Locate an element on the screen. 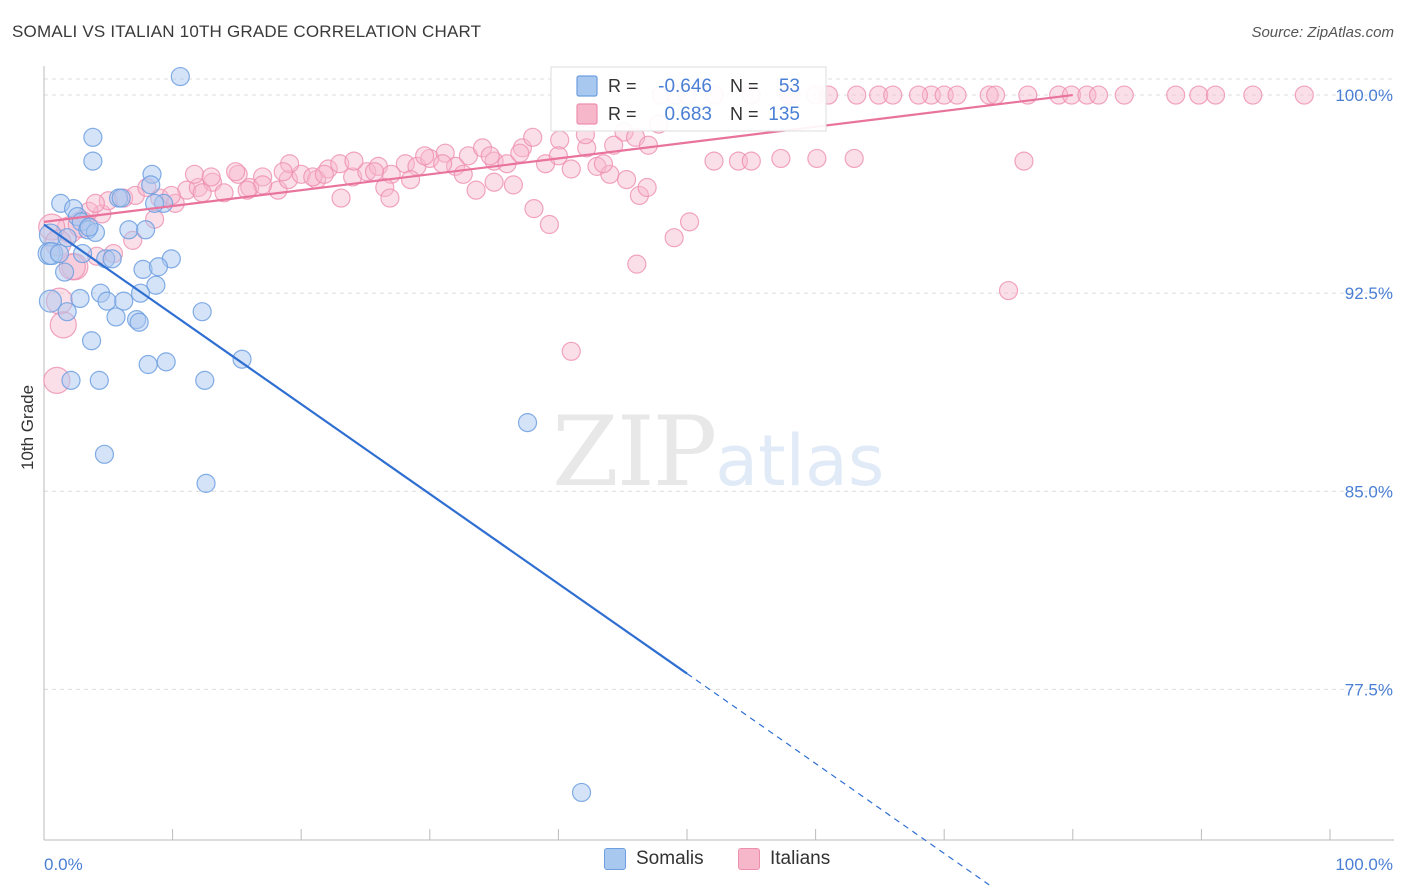  stats-legend: R = -0.646 N = 53 R = 0.683 N = 135 is located at coordinates (688, 99).